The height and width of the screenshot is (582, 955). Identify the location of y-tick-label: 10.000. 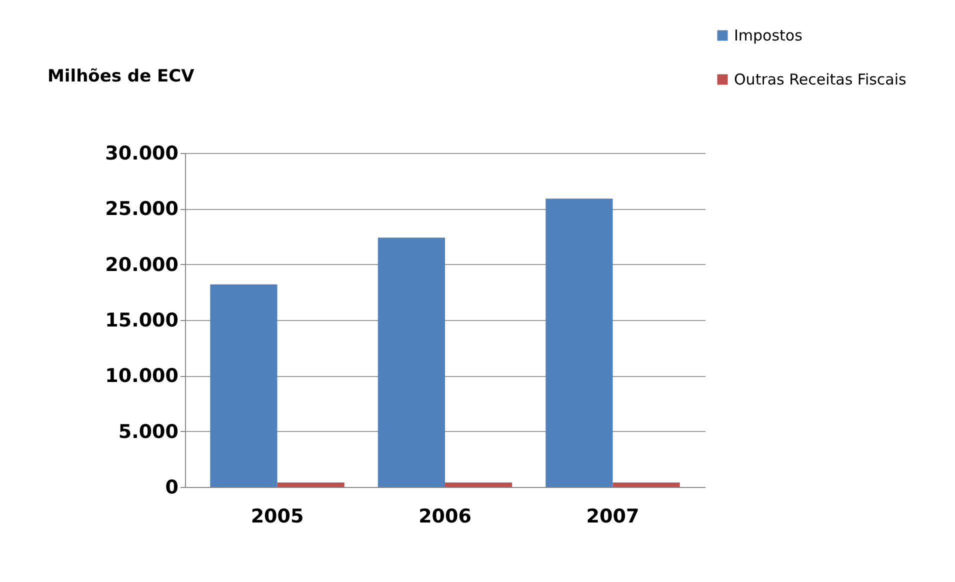
(141, 376).